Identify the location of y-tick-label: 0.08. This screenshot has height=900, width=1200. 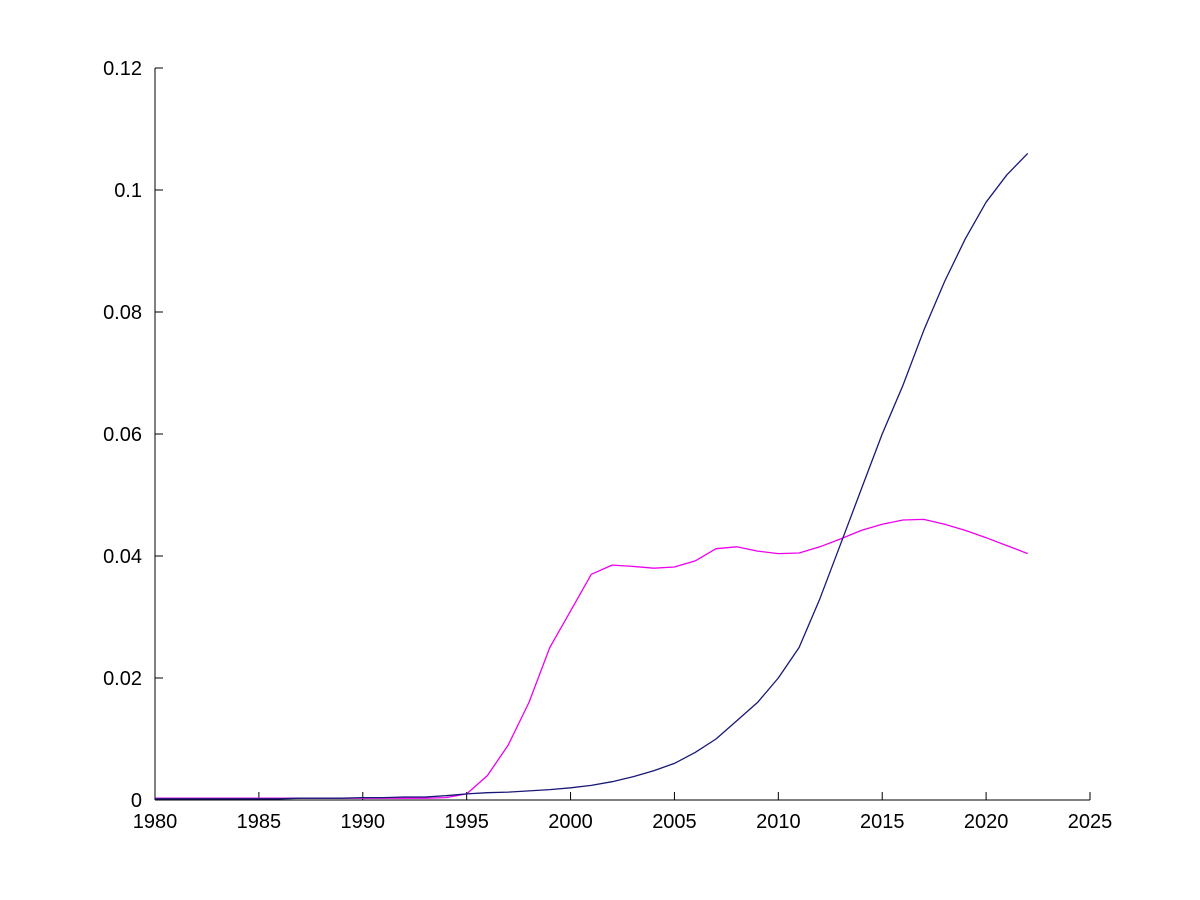
(122, 313).